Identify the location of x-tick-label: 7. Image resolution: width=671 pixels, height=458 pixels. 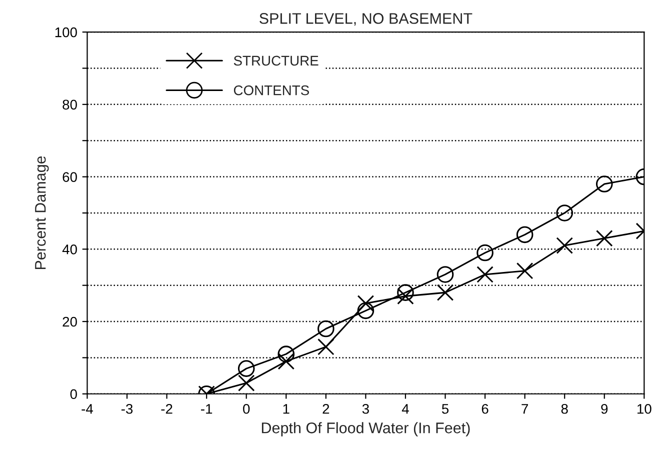
(525, 409).